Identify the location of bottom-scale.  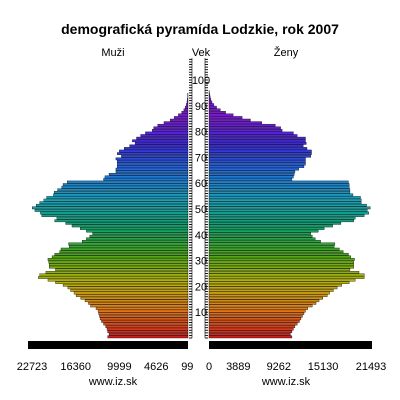
(200, 345).